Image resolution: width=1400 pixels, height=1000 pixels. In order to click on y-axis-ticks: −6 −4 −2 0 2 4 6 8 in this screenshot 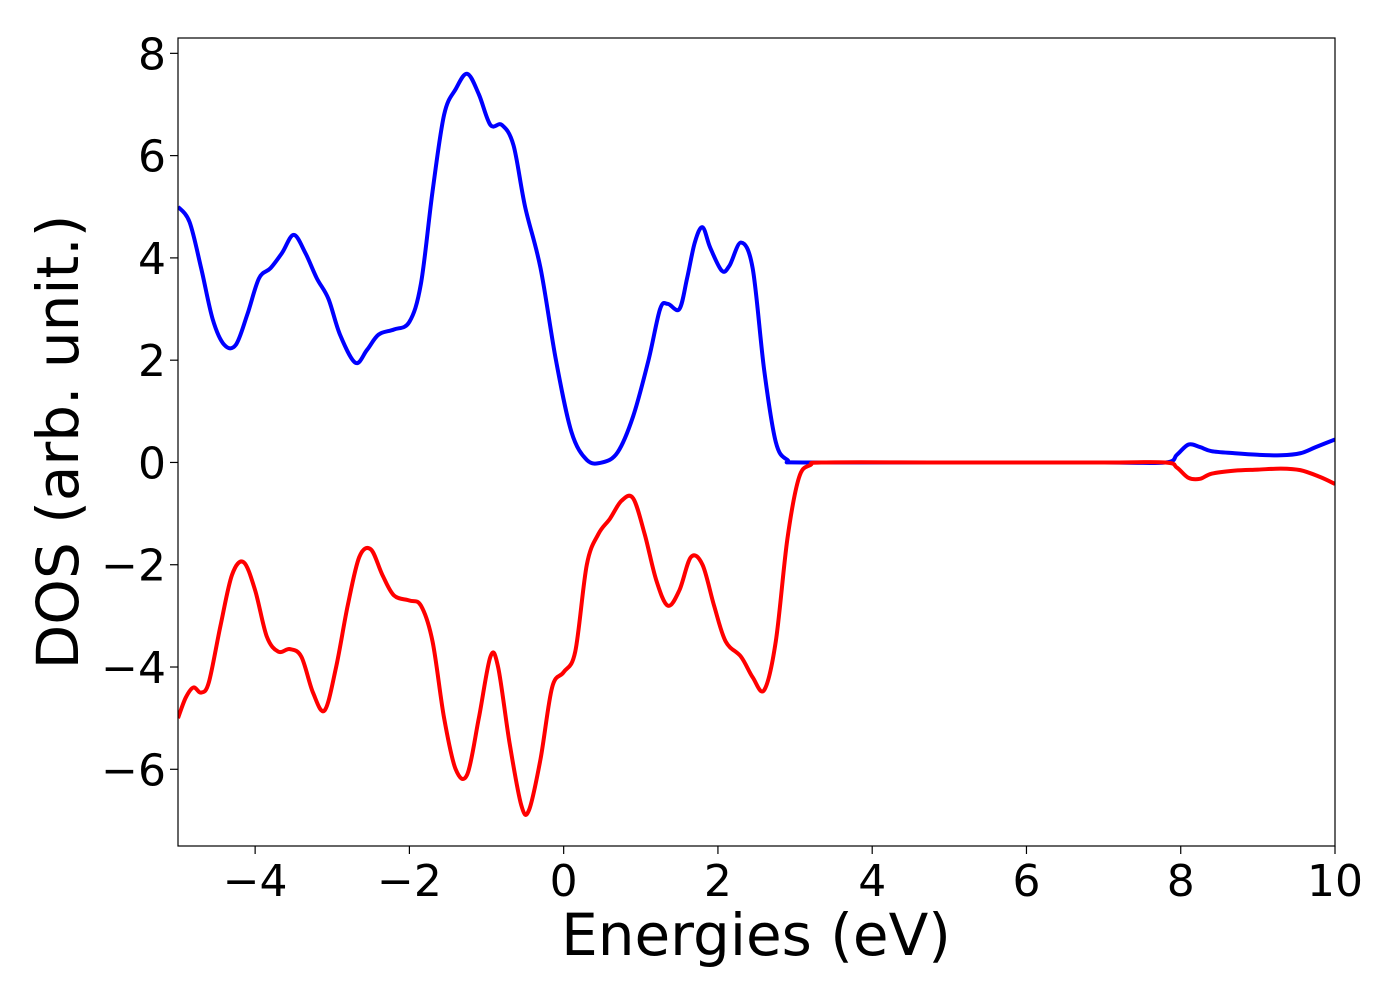, I will do `click(139, 412)`.